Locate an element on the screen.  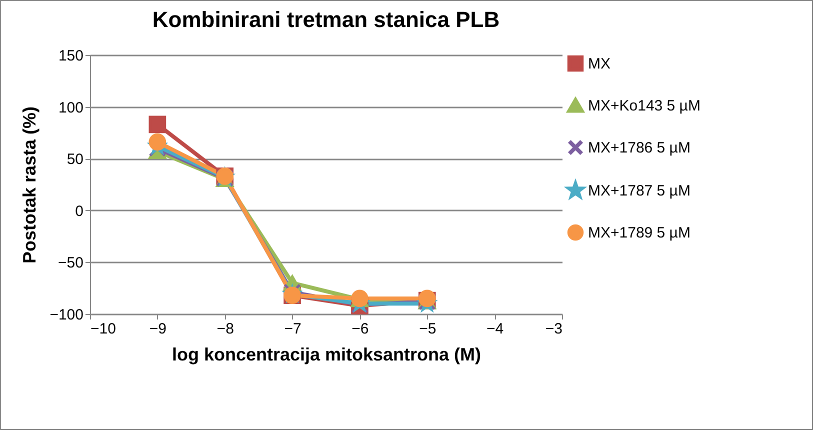
y-tick-label: −50 is located at coordinates (71, 263).